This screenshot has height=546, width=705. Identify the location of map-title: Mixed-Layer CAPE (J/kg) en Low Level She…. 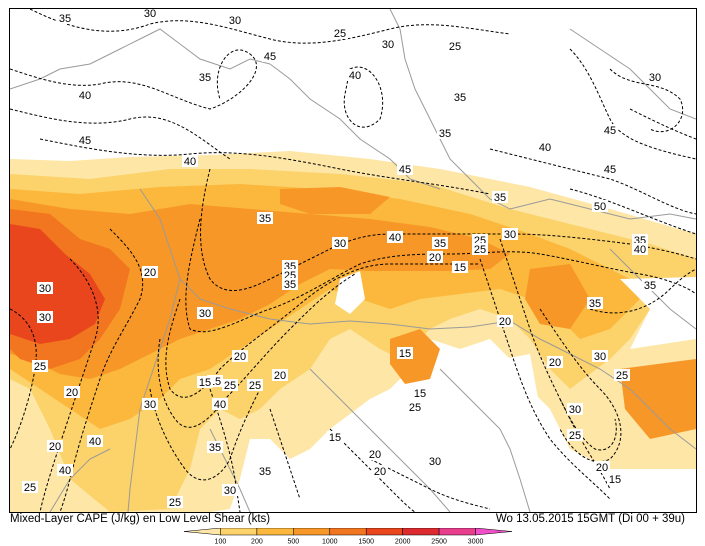
(140, 519).